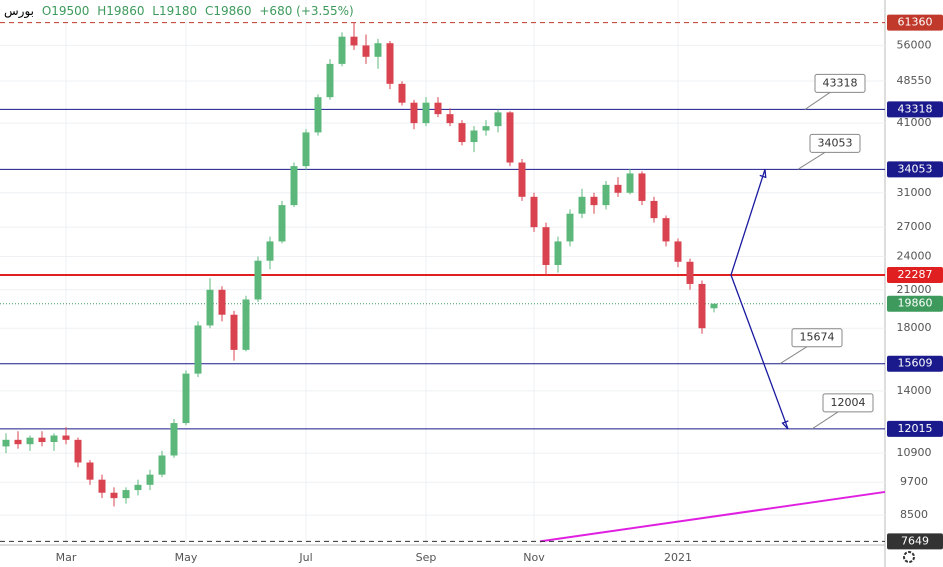 The width and height of the screenshot is (943, 567). What do you see at coordinates (66, 557) in the screenshot?
I see `x-tick-label: Mar` at bounding box center [66, 557].